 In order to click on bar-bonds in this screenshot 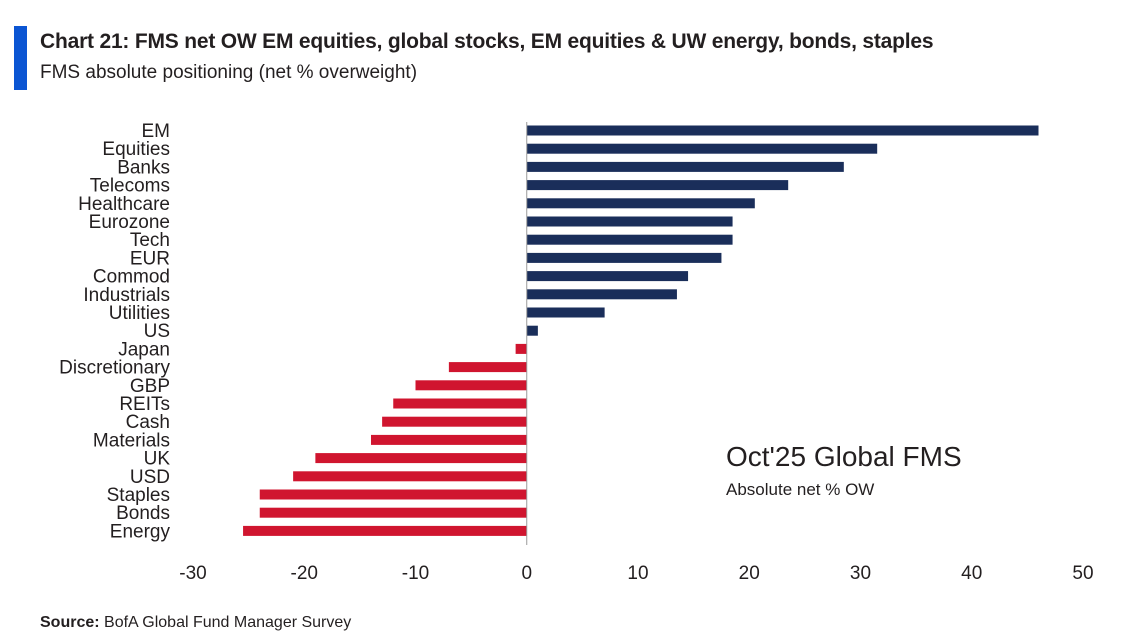, I will do `click(393, 512)`.